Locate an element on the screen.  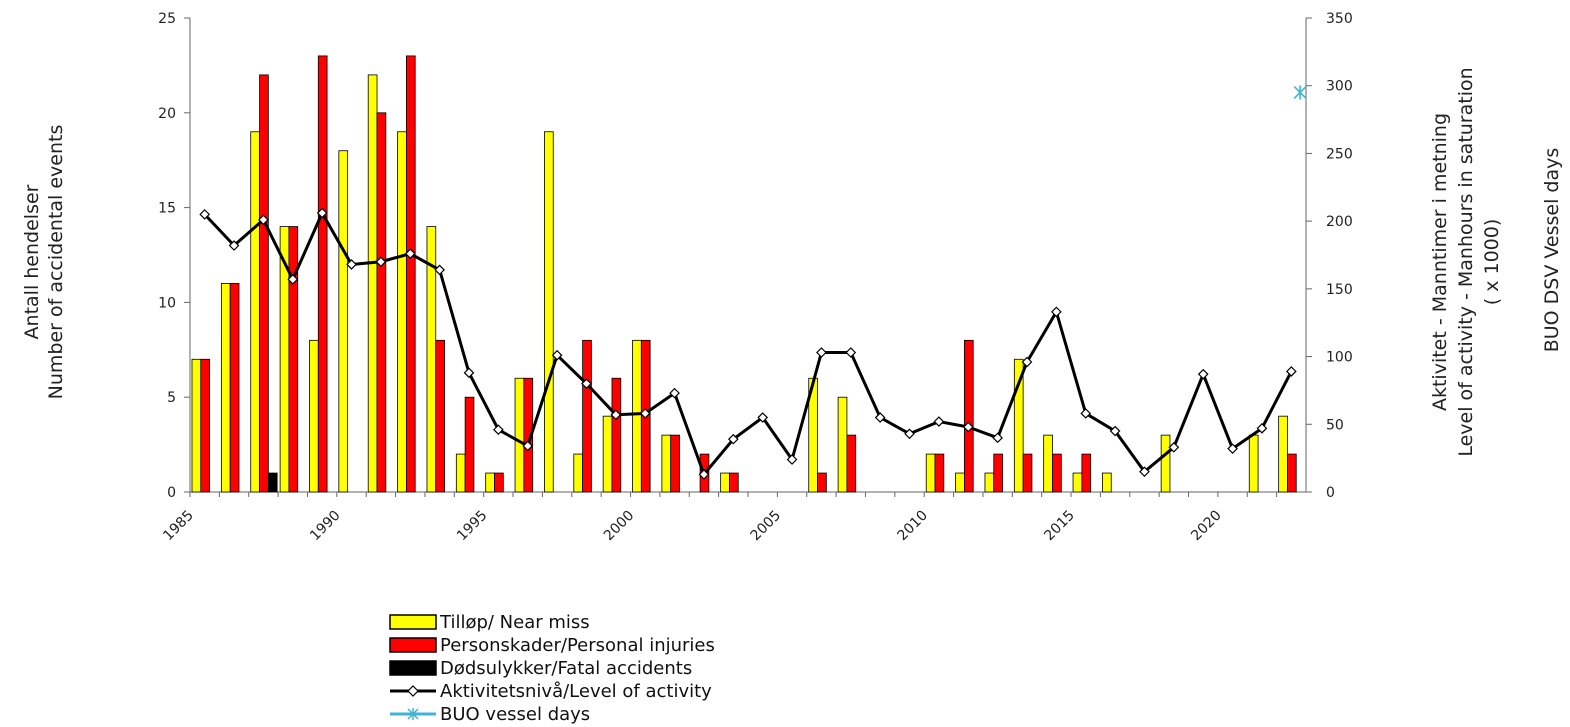
bar-fatal-accidents is located at coordinates (272, 482).